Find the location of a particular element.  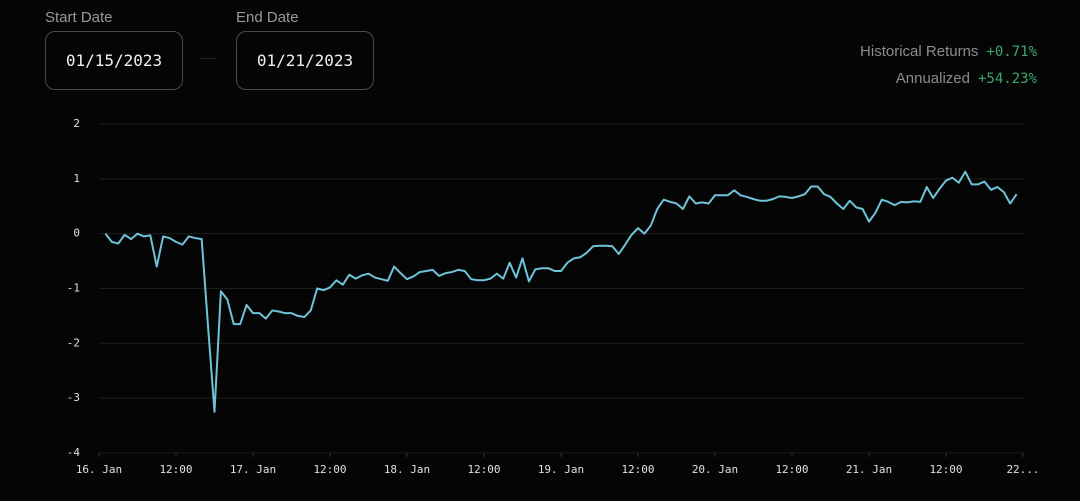

stat-label: Historical Returns is located at coordinates (919, 51).